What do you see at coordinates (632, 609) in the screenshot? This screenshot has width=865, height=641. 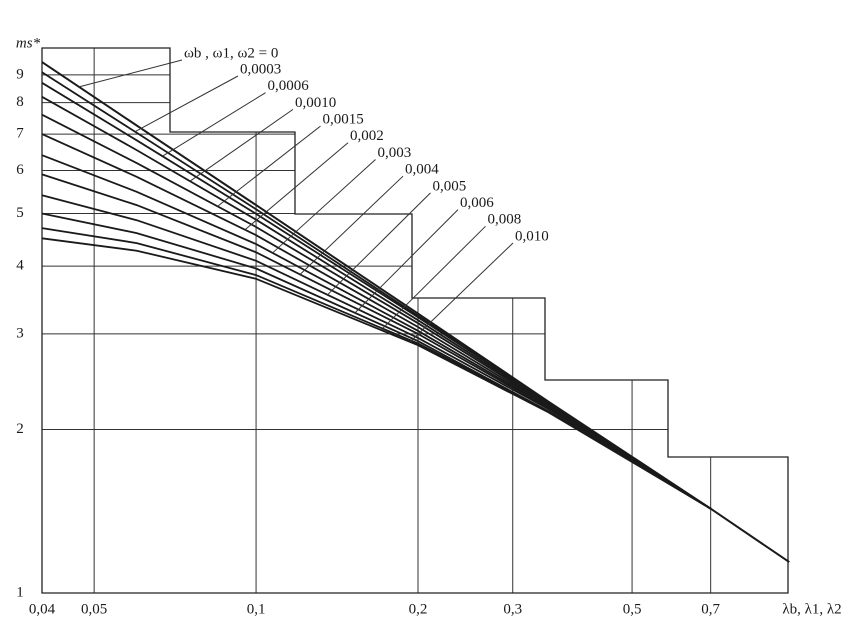 I see `x-tick-label: 0,5` at bounding box center [632, 609].